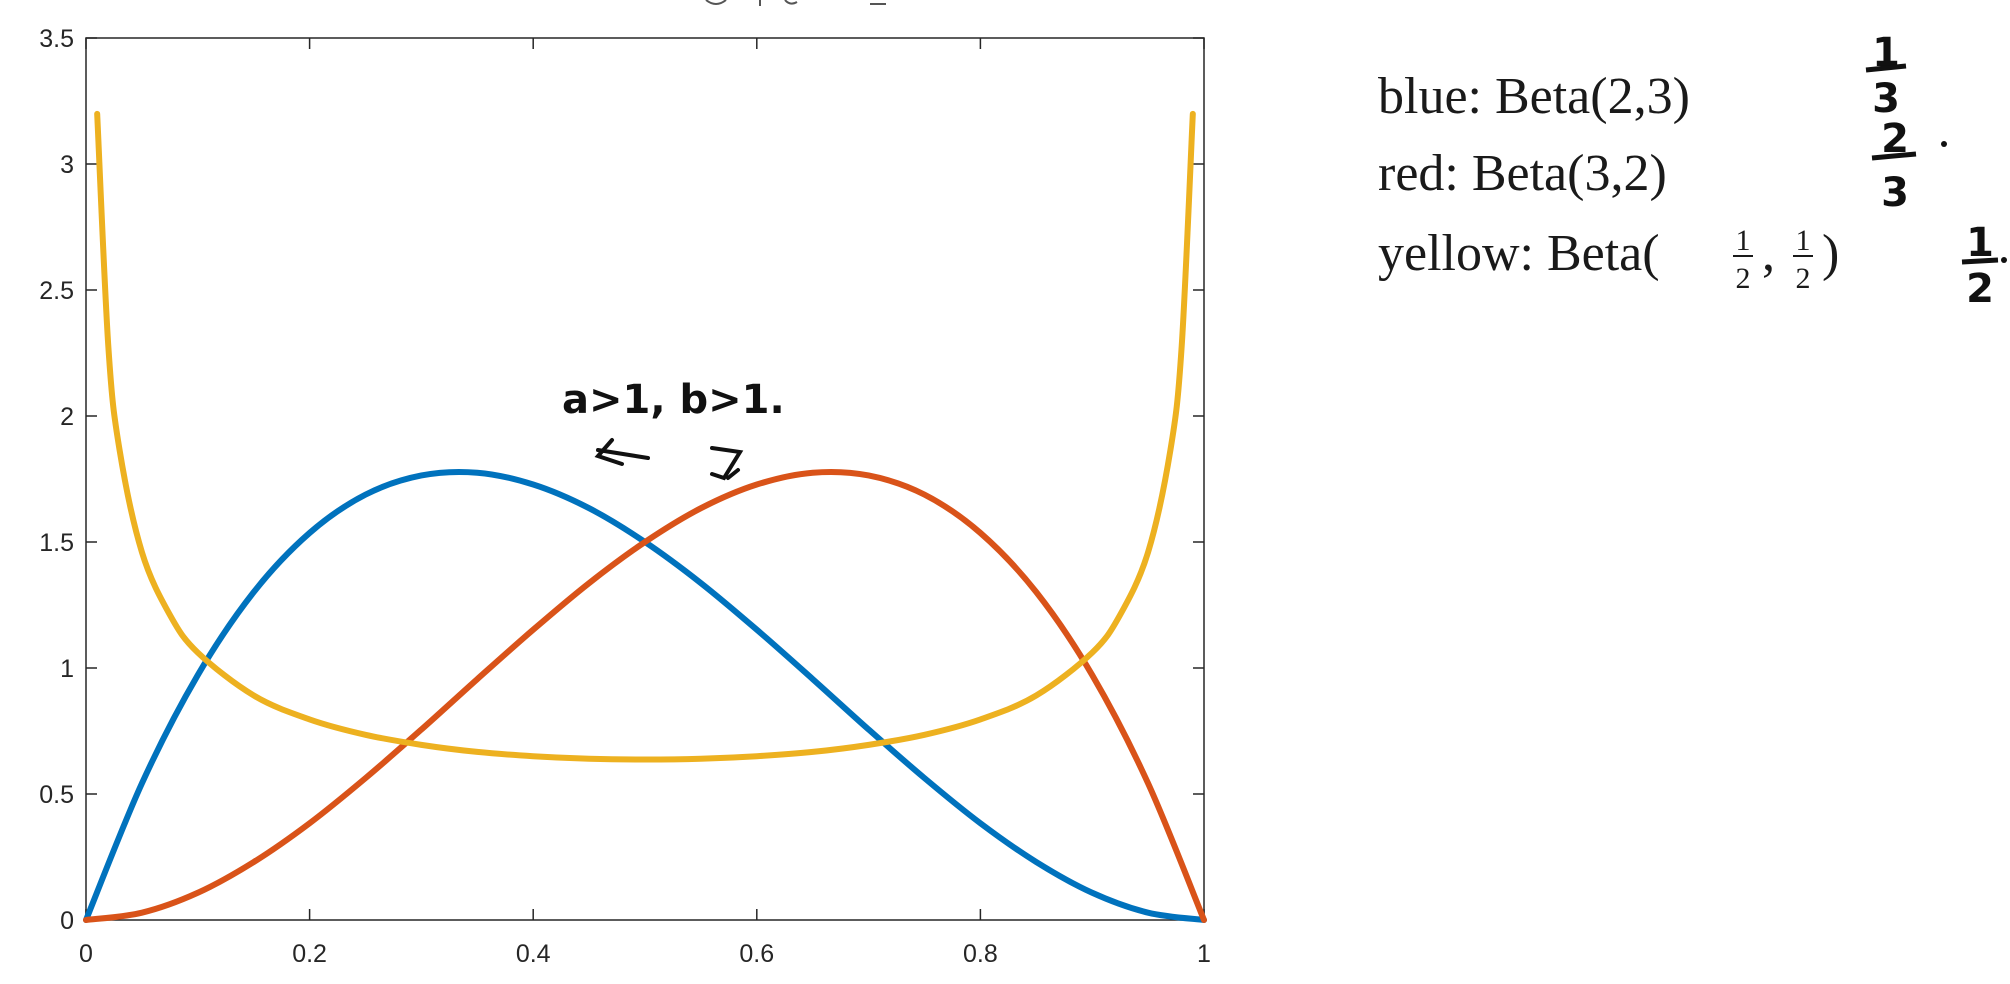 This screenshot has height=984, width=2010. What do you see at coordinates (1830, 253) in the screenshot?
I see `legend-yellow-suffix: )` at bounding box center [1830, 253].